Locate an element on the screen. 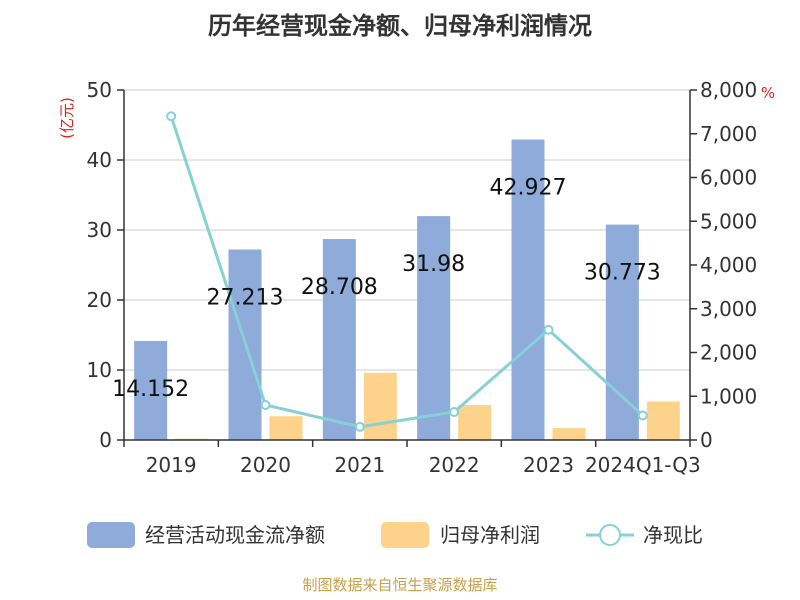 This screenshot has width=800, height=600. legend-label-netprofit: 归母净利润 is located at coordinates (490, 535).